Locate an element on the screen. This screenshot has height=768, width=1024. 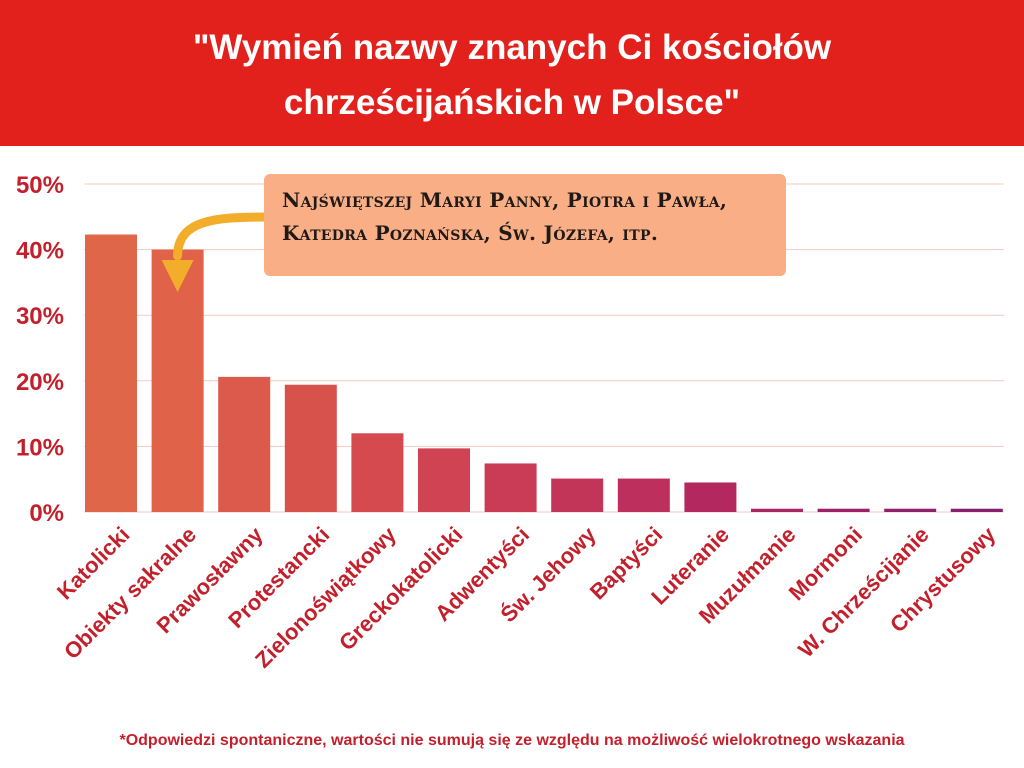
y-tick-label: 50% is located at coordinates (40, 185).